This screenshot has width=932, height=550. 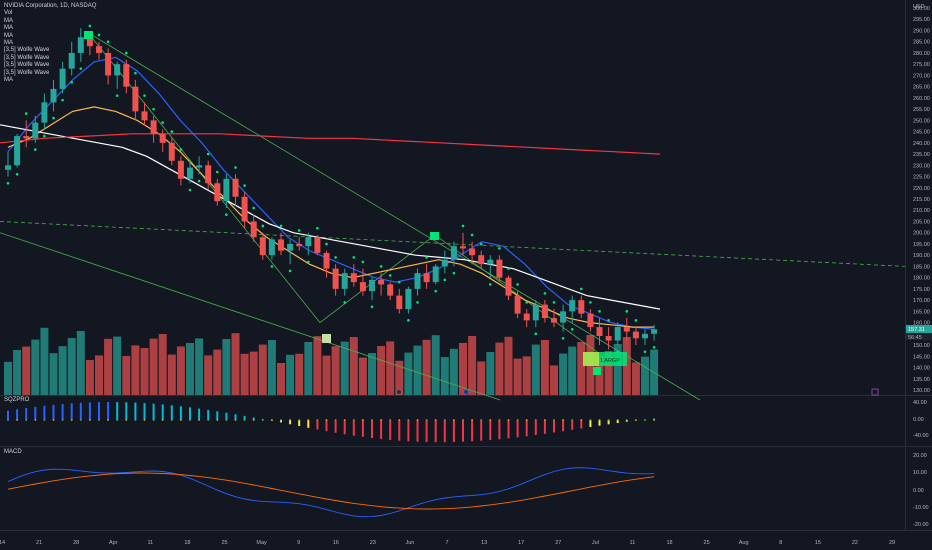 I want to click on sqzpro-label: SQZPRO, so click(x=17, y=400).